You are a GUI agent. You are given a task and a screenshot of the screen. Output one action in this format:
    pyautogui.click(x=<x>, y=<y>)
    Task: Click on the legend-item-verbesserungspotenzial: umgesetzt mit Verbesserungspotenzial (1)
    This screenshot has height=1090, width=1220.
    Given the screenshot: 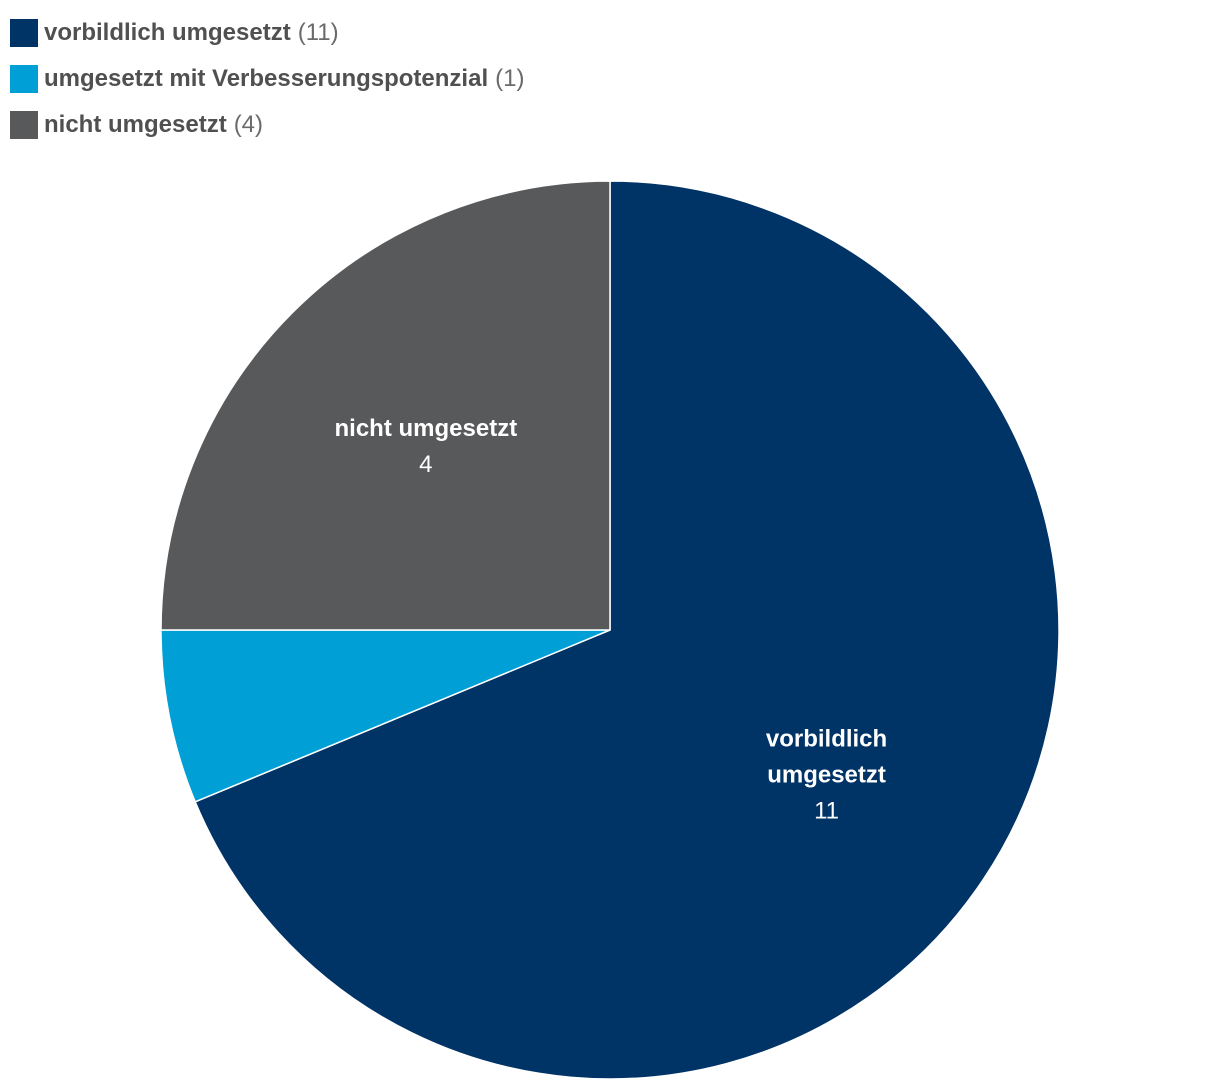 What is the action you would take?
    pyautogui.click(x=267, y=79)
    